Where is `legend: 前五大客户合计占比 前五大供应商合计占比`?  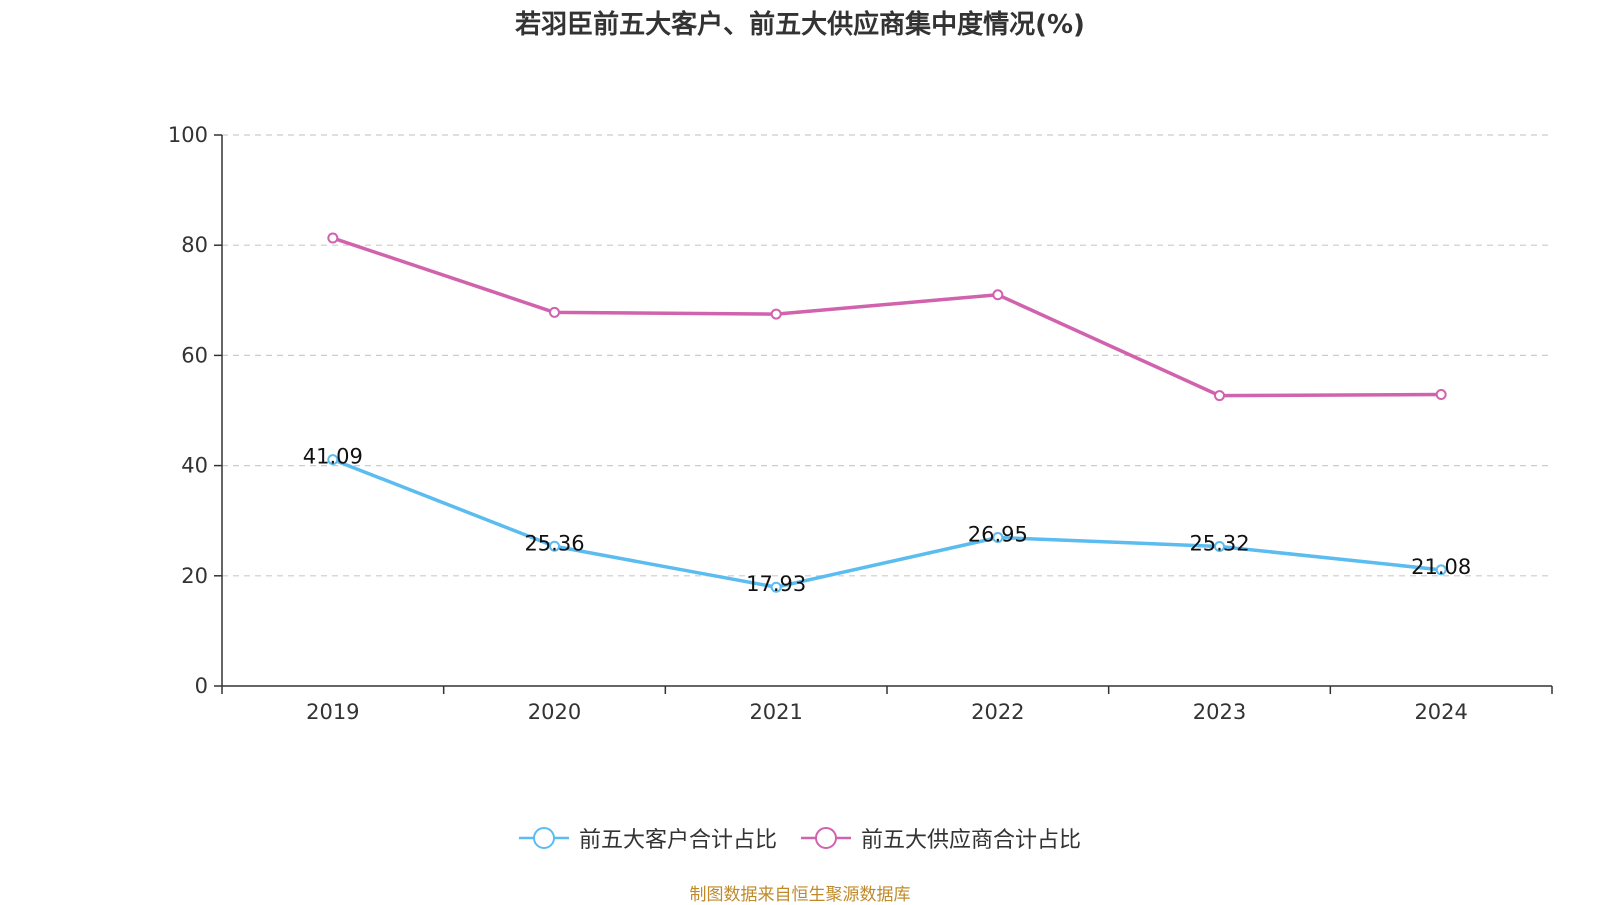
legend: 前五大客户合计占比 前五大供应商合计占比 is located at coordinates (800, 838).